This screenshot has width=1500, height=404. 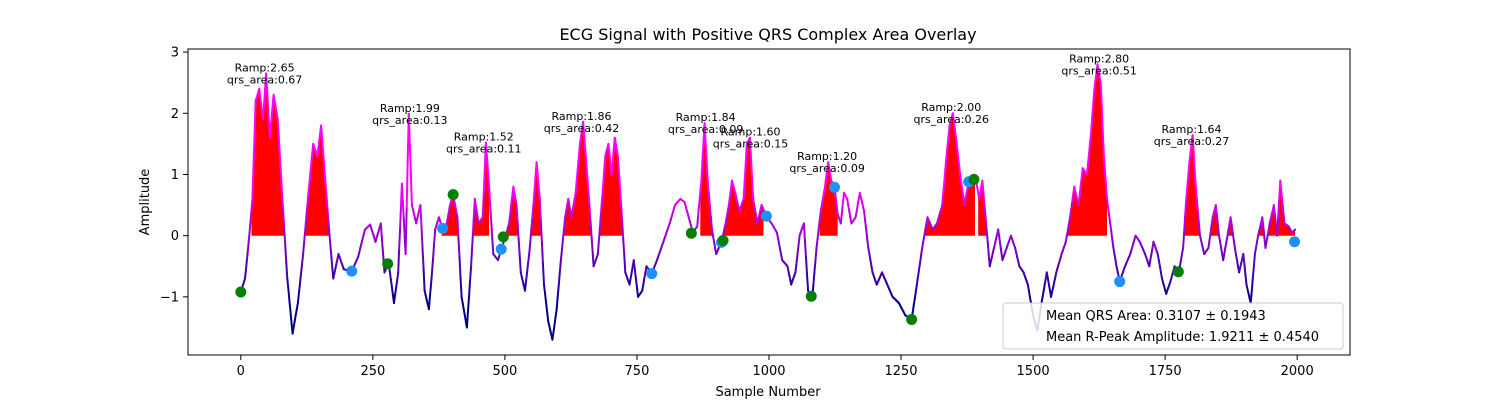 I want to click on x-tick-label-0: 0, so click(x=241, y=371).